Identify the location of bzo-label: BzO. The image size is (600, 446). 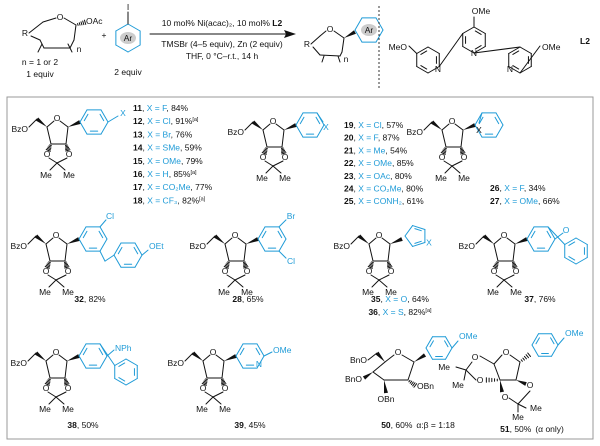
(466, 246).